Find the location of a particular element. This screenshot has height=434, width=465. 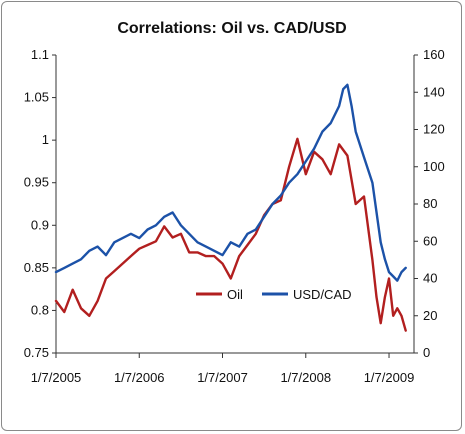

legend-label-usd-cad: USD/CAD is located at coordinates (322, 294).